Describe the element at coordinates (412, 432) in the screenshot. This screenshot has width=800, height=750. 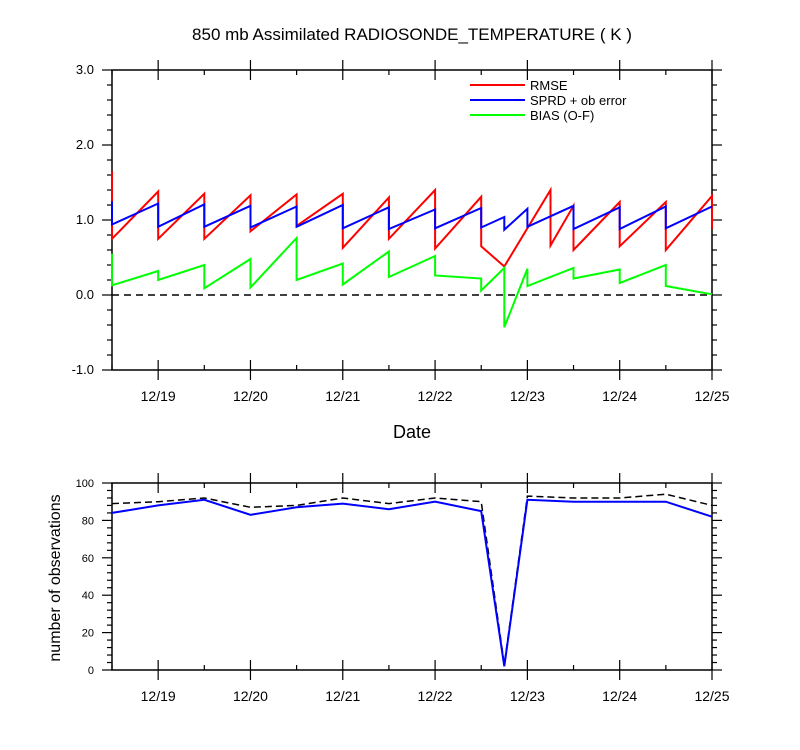
I see `top-chart-x-axis-label: Date` at that location.